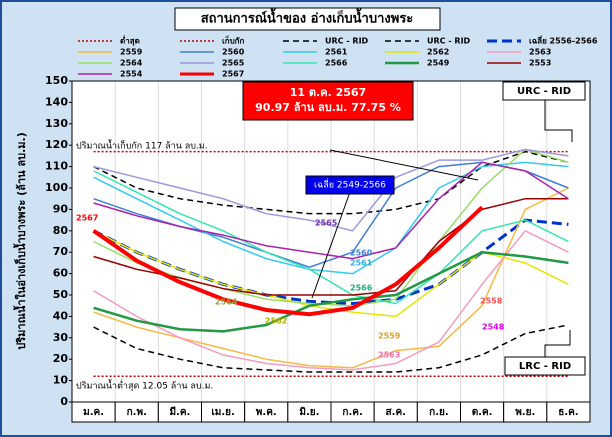  Describe the element at coordinates (389, 355) in the screenshot. I see `series-tag: 2563` at that location.